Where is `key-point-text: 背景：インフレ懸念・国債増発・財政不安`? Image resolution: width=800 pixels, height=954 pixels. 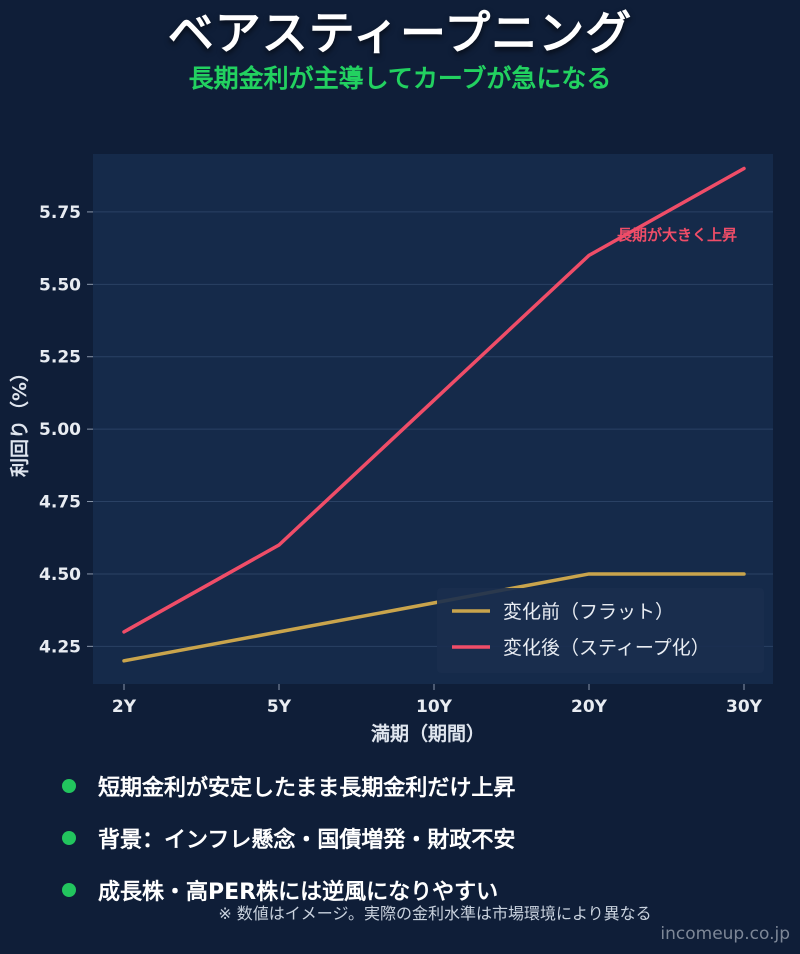 key-point-text: 背景：インフレ懸念・国債増発・財政不安 is located at coordinates (307, 840).